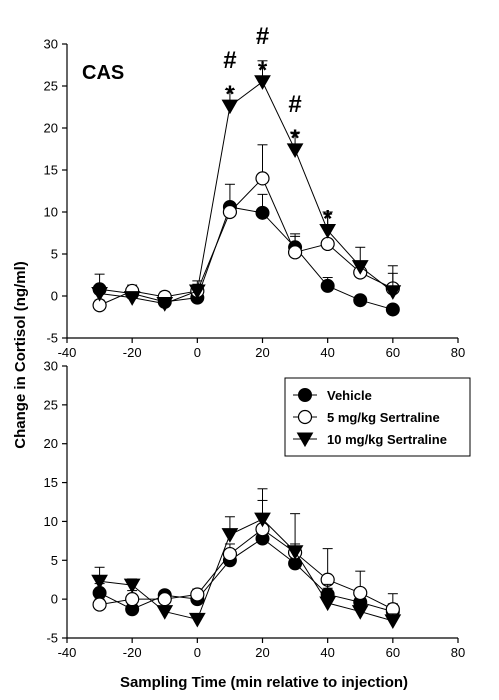  What do you see at coordinates (103, 73) in the screenshot?
I see `panel-label: CAS` at bounding box center [103, 73].